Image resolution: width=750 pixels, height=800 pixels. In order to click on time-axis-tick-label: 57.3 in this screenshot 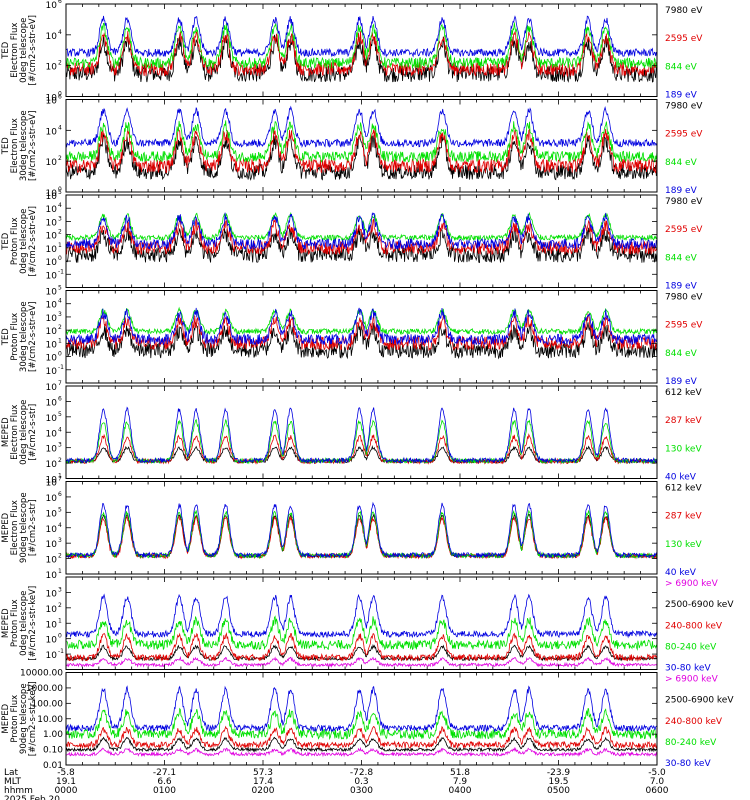, I will do `click(263, 773)`.